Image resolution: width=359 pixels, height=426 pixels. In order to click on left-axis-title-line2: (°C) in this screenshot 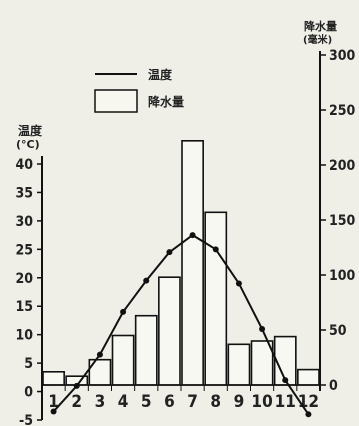, I will do `click(28, 144)`.